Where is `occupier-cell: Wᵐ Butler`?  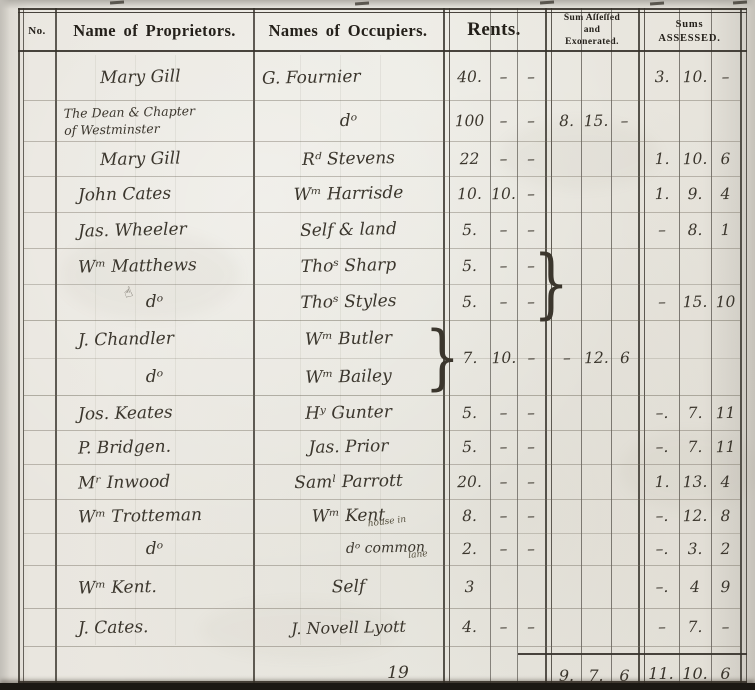
occupier-cell: Wᵐ Butler is located at coordinates (348, 339).